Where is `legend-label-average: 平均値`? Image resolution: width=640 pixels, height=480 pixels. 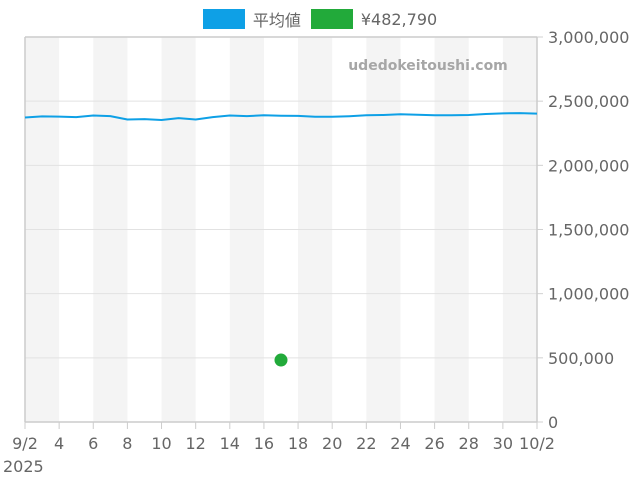
legend-label-average: 平均値 is located at coordinates (276, 20).